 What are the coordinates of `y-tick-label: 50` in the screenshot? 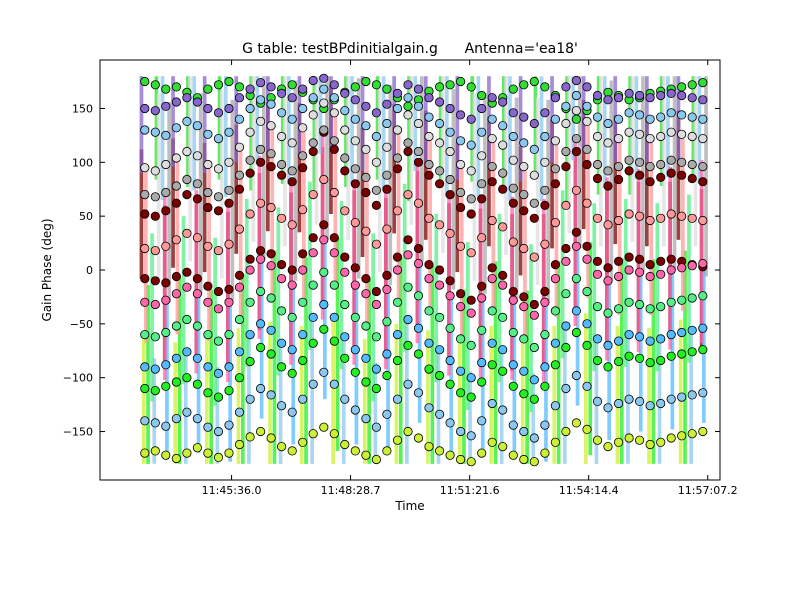 It's located at (86, 216).